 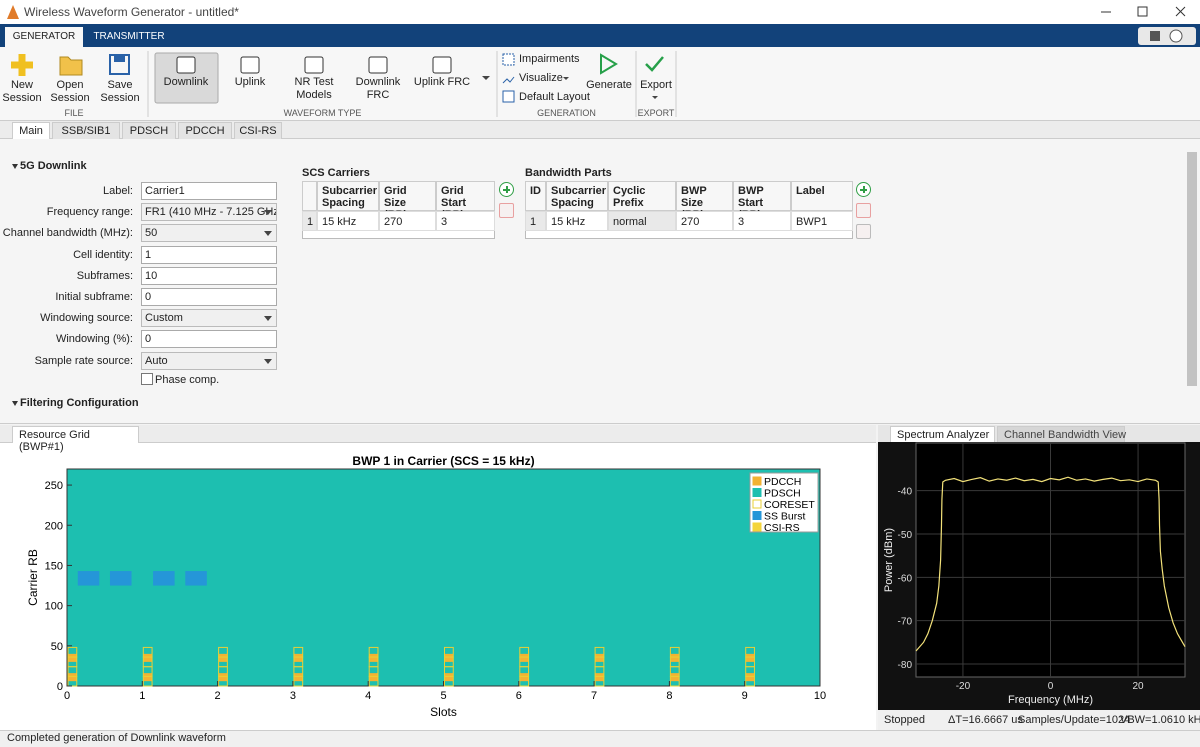 What do you see at coordinates (209, 212) in the screenshot?
I see `dropdown: FR1 (410 MHz - 7.125 GHz)` at bounding box center [209, 212].